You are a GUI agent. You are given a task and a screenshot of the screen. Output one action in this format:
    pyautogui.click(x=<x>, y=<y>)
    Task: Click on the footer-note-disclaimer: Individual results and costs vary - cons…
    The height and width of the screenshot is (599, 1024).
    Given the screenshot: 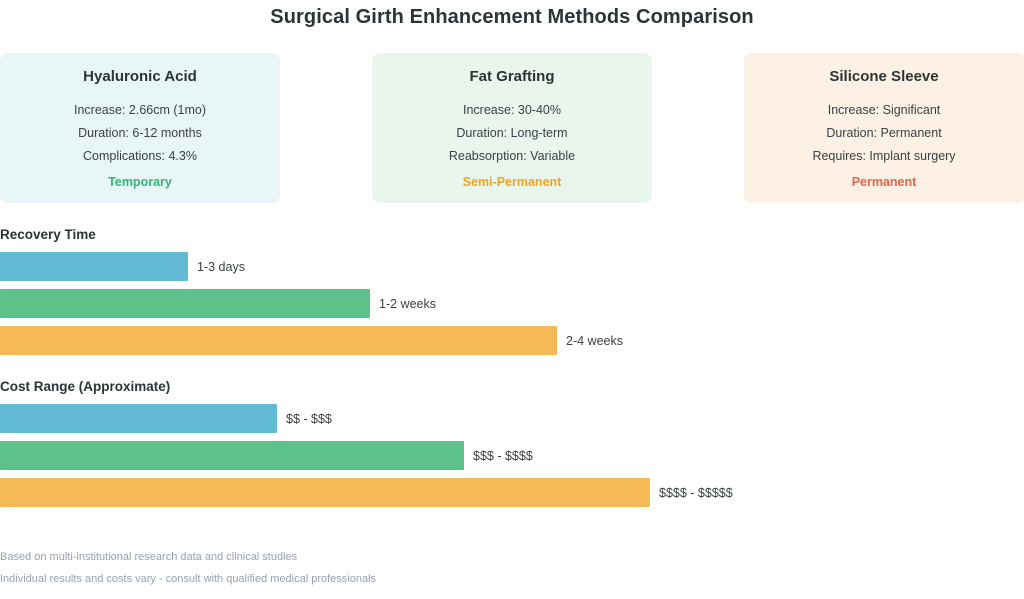 What is the action you would take?
    pyautogui.click(x=188, y=579)
    